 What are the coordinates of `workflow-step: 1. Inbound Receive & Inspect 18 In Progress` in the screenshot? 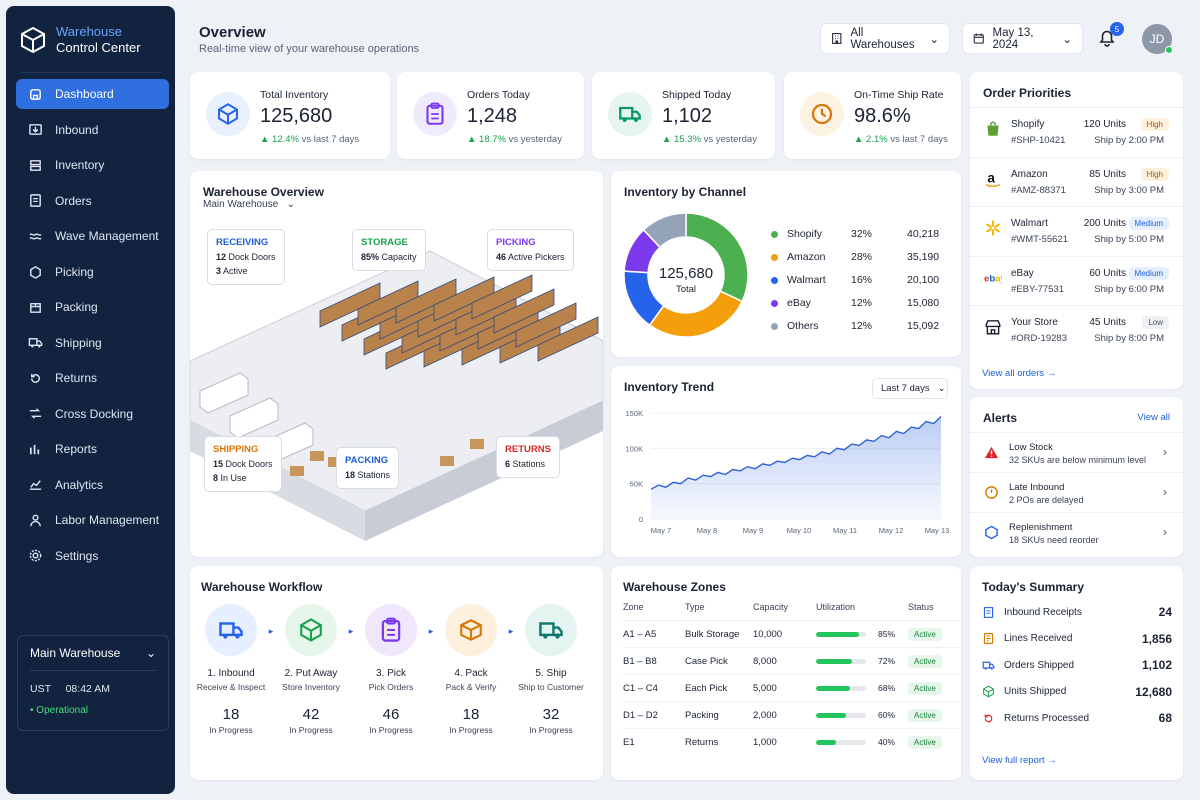 It's located at (231, 669).